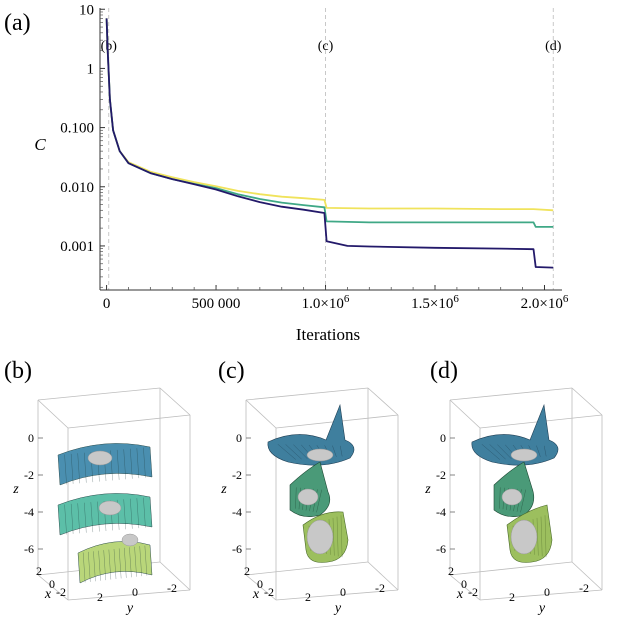 This screenshot has width=635, height=618. Describe the element at coordinates (326, 46) in the screenshot. I see `marker-label: (c)` at that location.